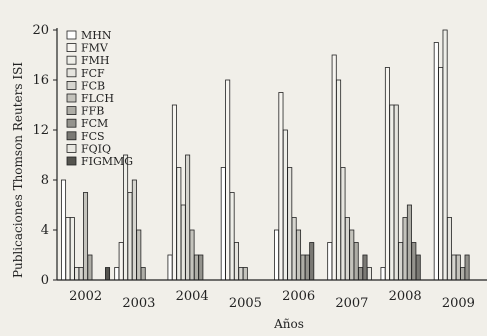 This screenshot has width=487, height=336. What do you see at coordinates (241, 274) in the screenshot?
I see `bar-fcb-2005` at bounding box center [241, 274].